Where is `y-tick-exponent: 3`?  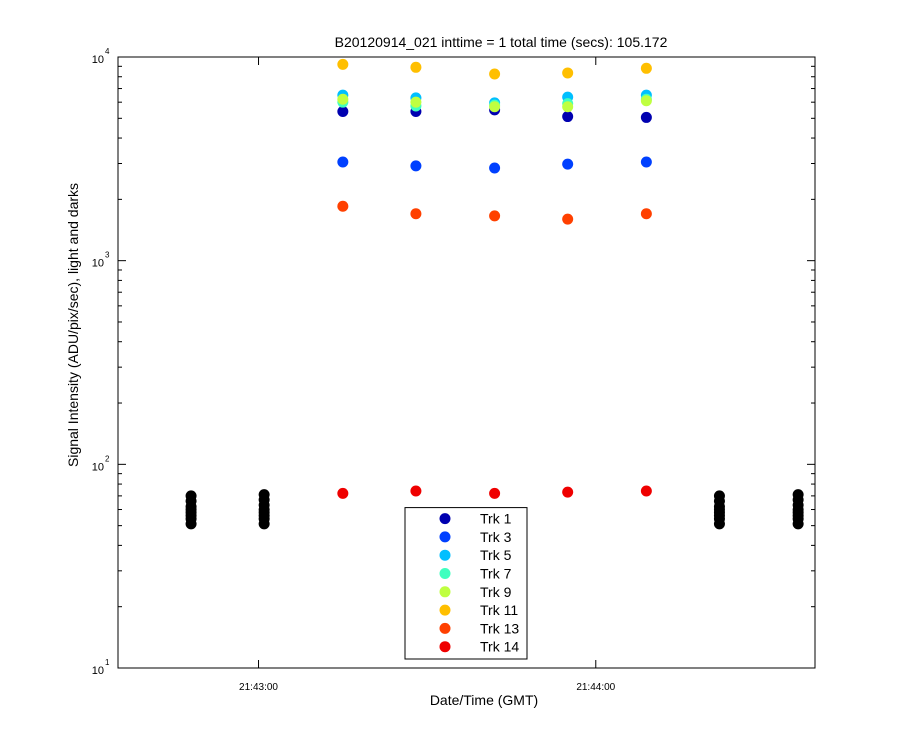
y-tick-exponent: 3 is located at coordinates (107, 255).